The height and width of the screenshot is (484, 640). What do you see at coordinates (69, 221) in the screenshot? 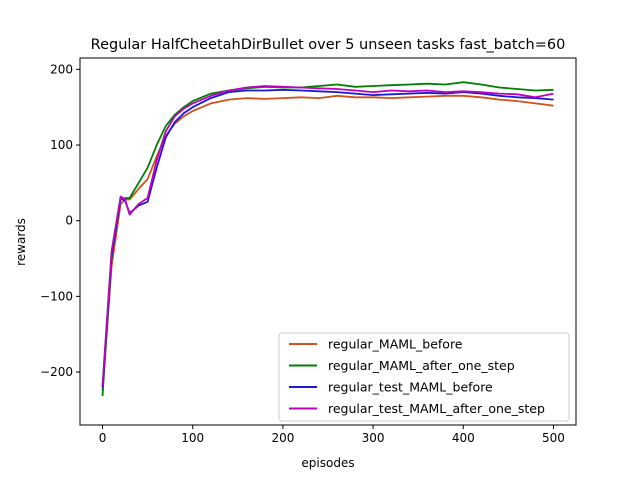
I see `y-tick-label: 0` at bounding box center [69, 221].